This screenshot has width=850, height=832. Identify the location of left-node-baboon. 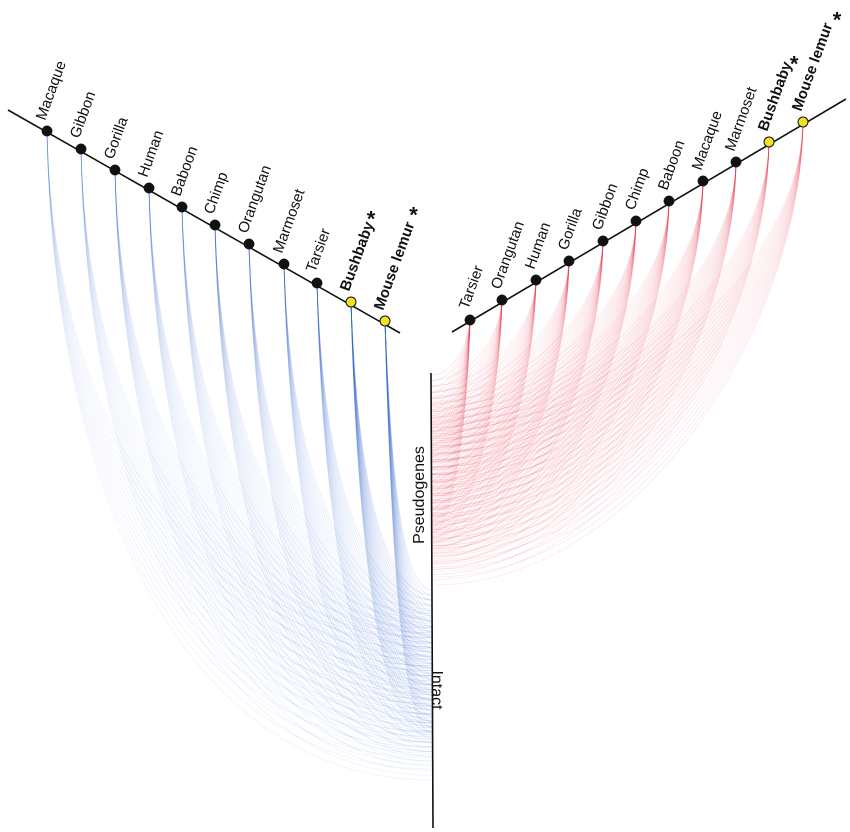
(182, 207).